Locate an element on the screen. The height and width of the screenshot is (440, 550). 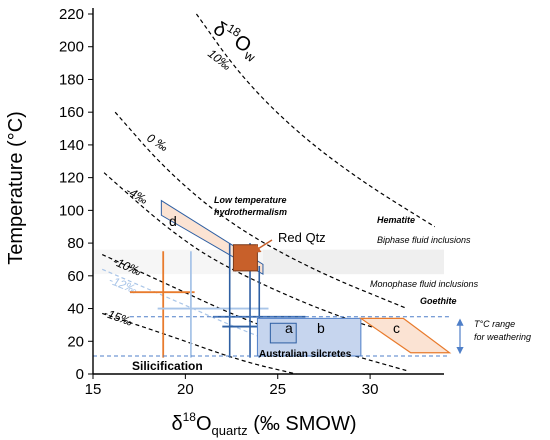
x-axis-title: δ18Oquartz (‰ SMOW) is located at coordinates (263, 424).